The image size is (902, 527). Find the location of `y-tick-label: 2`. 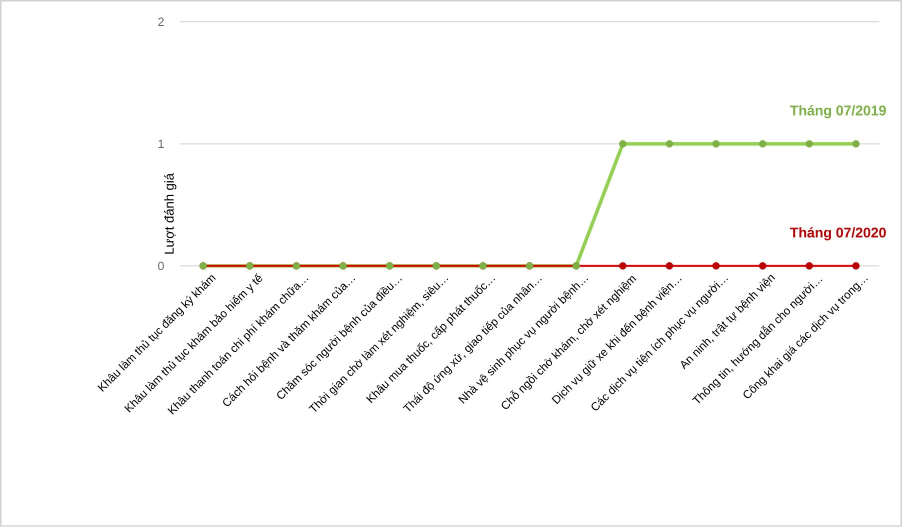

y-tick-label: 2 is located at coordinates (161, 22).